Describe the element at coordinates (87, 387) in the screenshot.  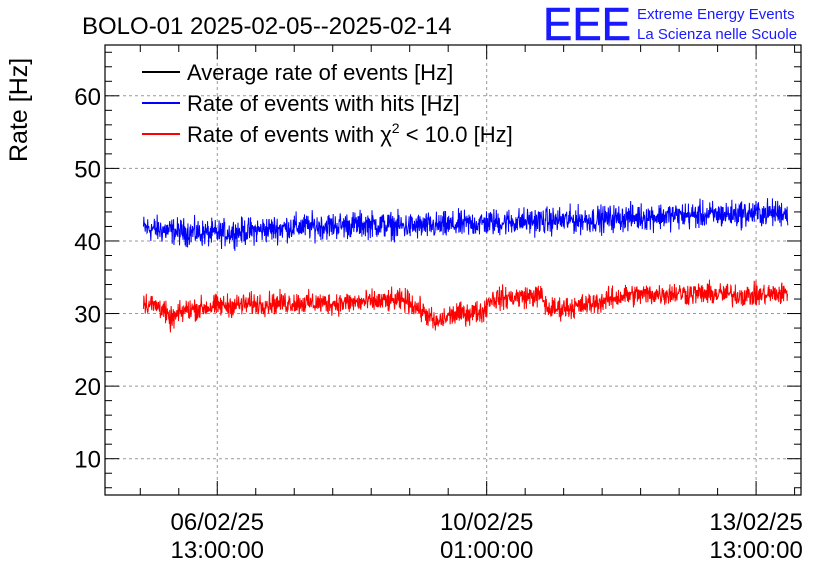
I see `y-tick-label: 20` at that location.